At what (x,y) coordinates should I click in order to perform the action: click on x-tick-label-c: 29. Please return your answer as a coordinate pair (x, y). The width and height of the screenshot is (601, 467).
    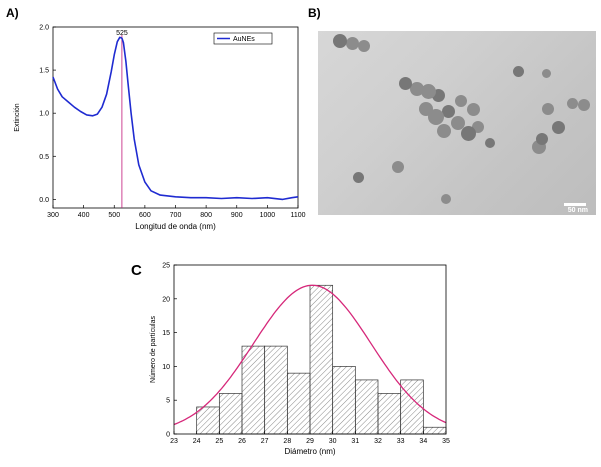
    Looking at the image, I should click on (310, 441).